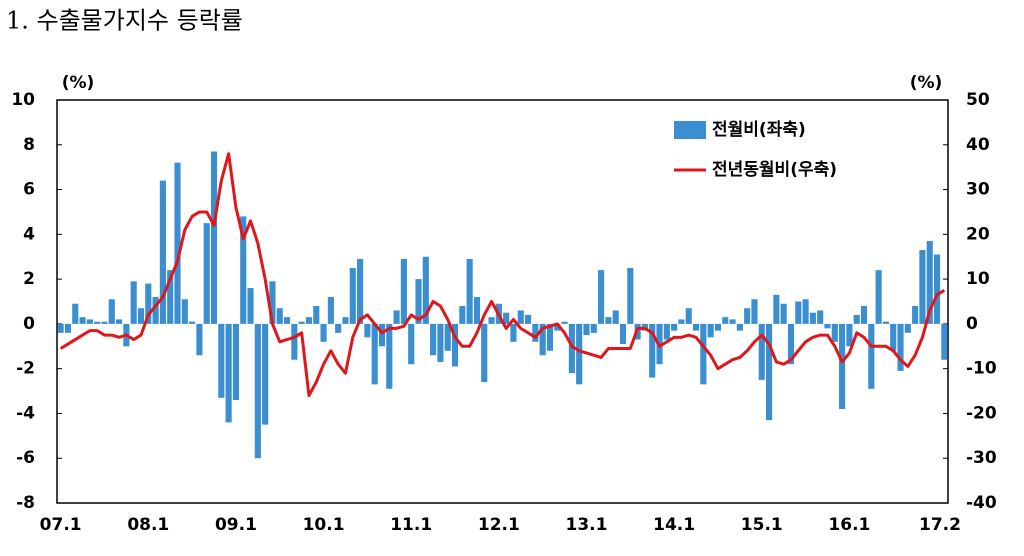 The image size is (1024, 556). Describe the element at coordinates (29, 279) in the screenshot. I see `y-tick-label: 2` at that location.